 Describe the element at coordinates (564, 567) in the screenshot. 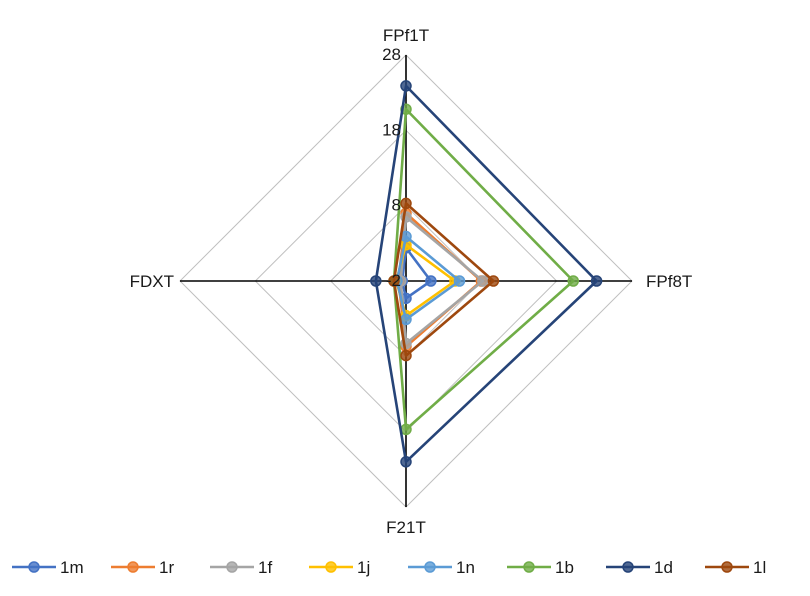

I see `legend-label: 1b` at that location.